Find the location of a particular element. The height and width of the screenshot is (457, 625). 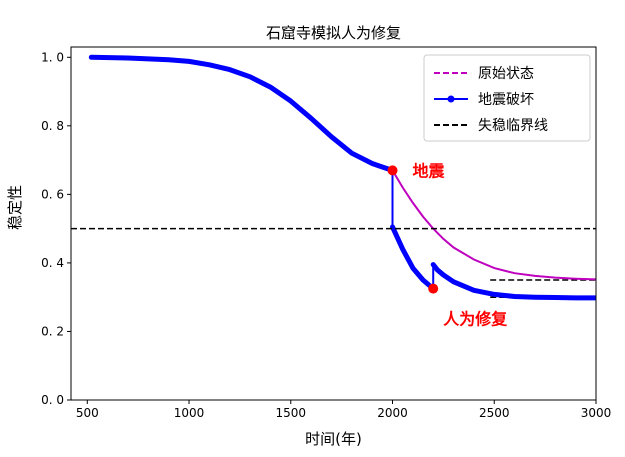

legend-label-2: 地震破坏 is located at coordinates (506, 100).